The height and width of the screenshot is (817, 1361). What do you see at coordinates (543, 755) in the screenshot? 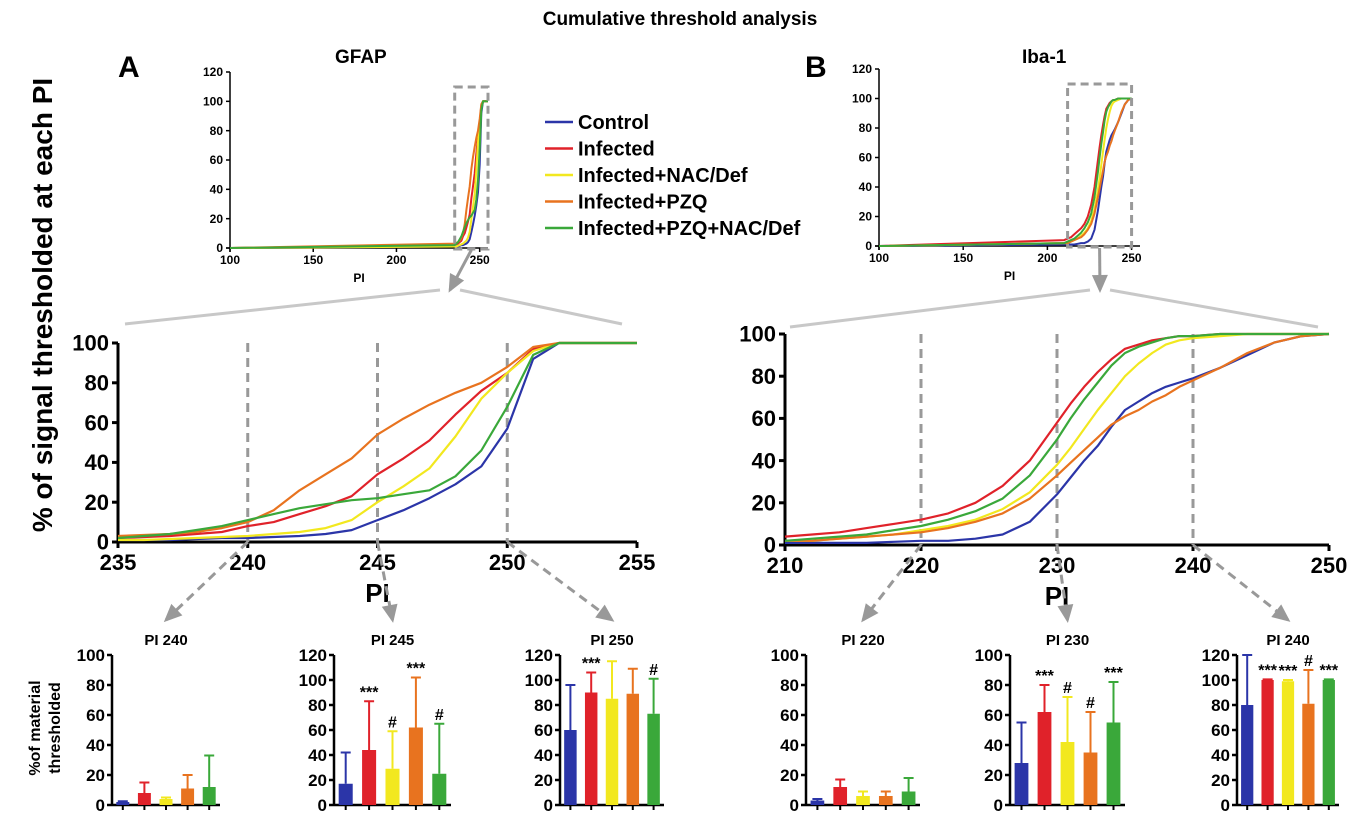
I see `panel-a-bar-chart-3-y-tick-label: 40` at bounding box center [543, 755].